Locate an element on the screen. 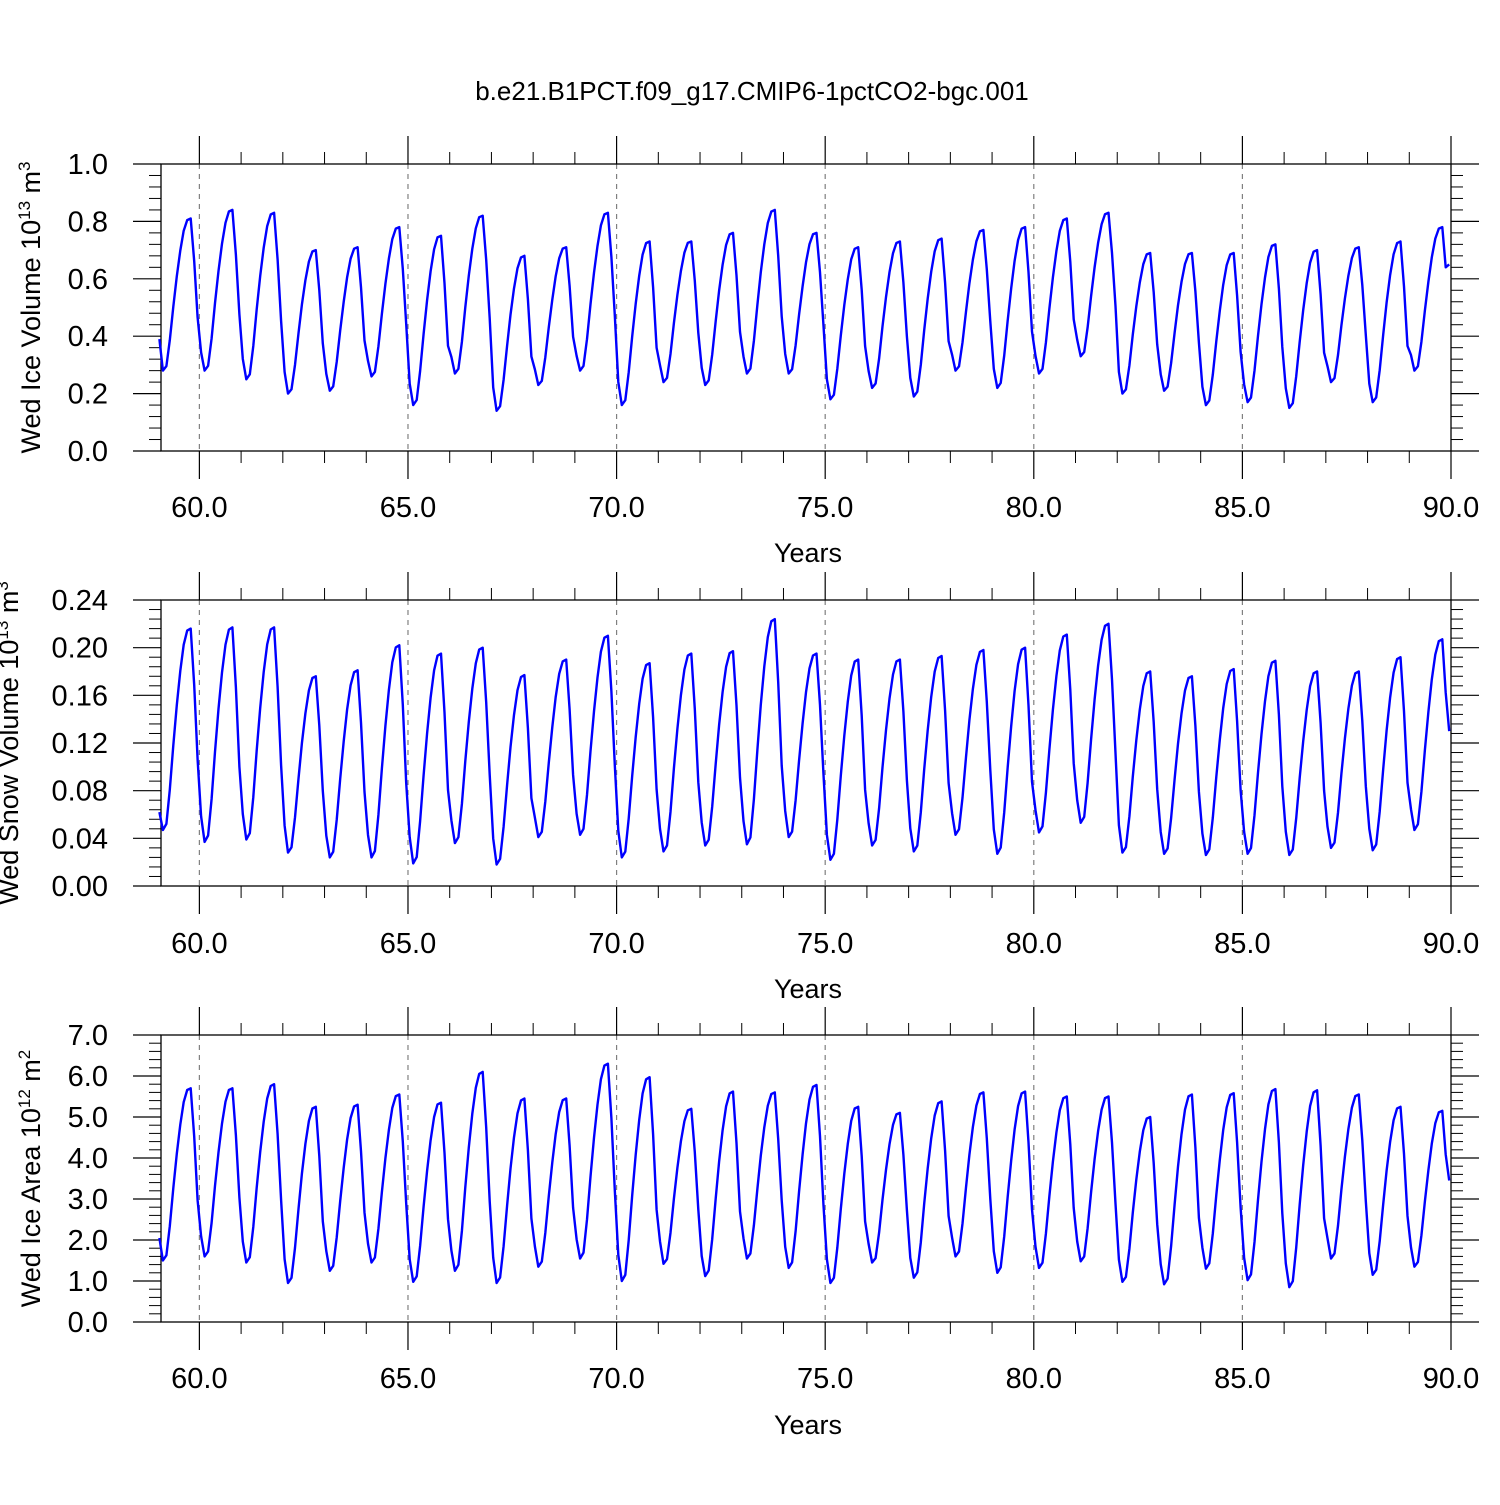 This screenshot has height=1505, width=1500. y-tick-label: 0.4 is located at coordinates (88, 337).